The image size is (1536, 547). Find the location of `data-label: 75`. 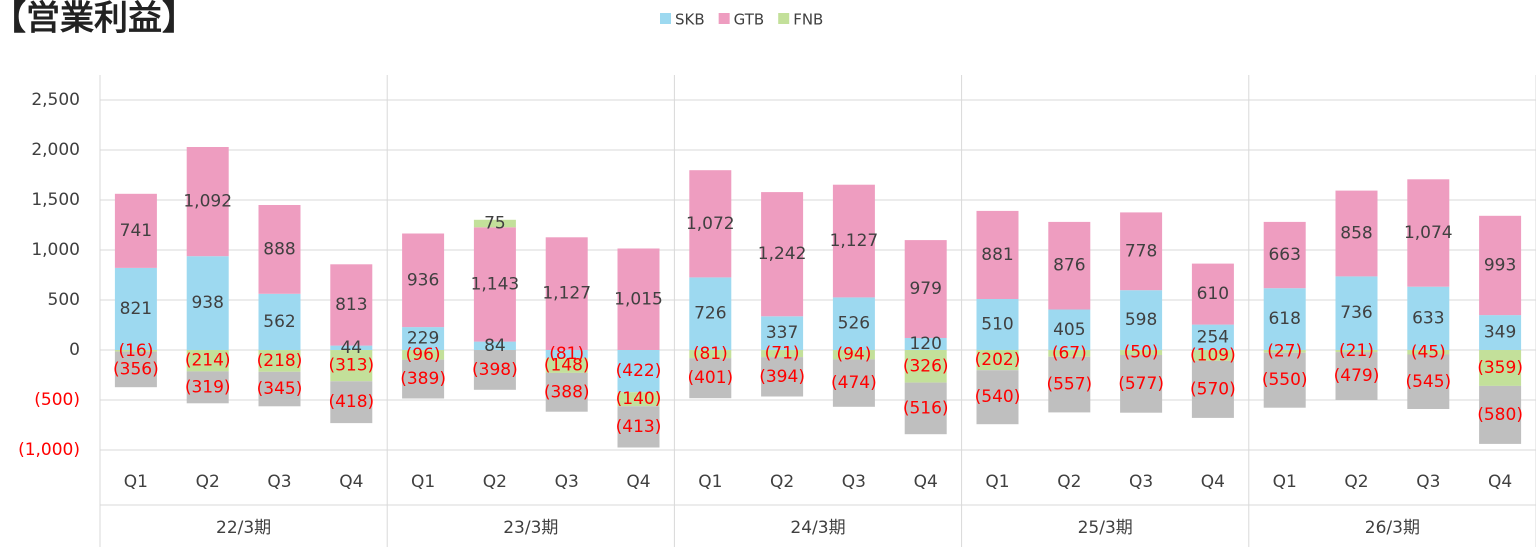

data-label: 75 is located at coordinates (495, 224).